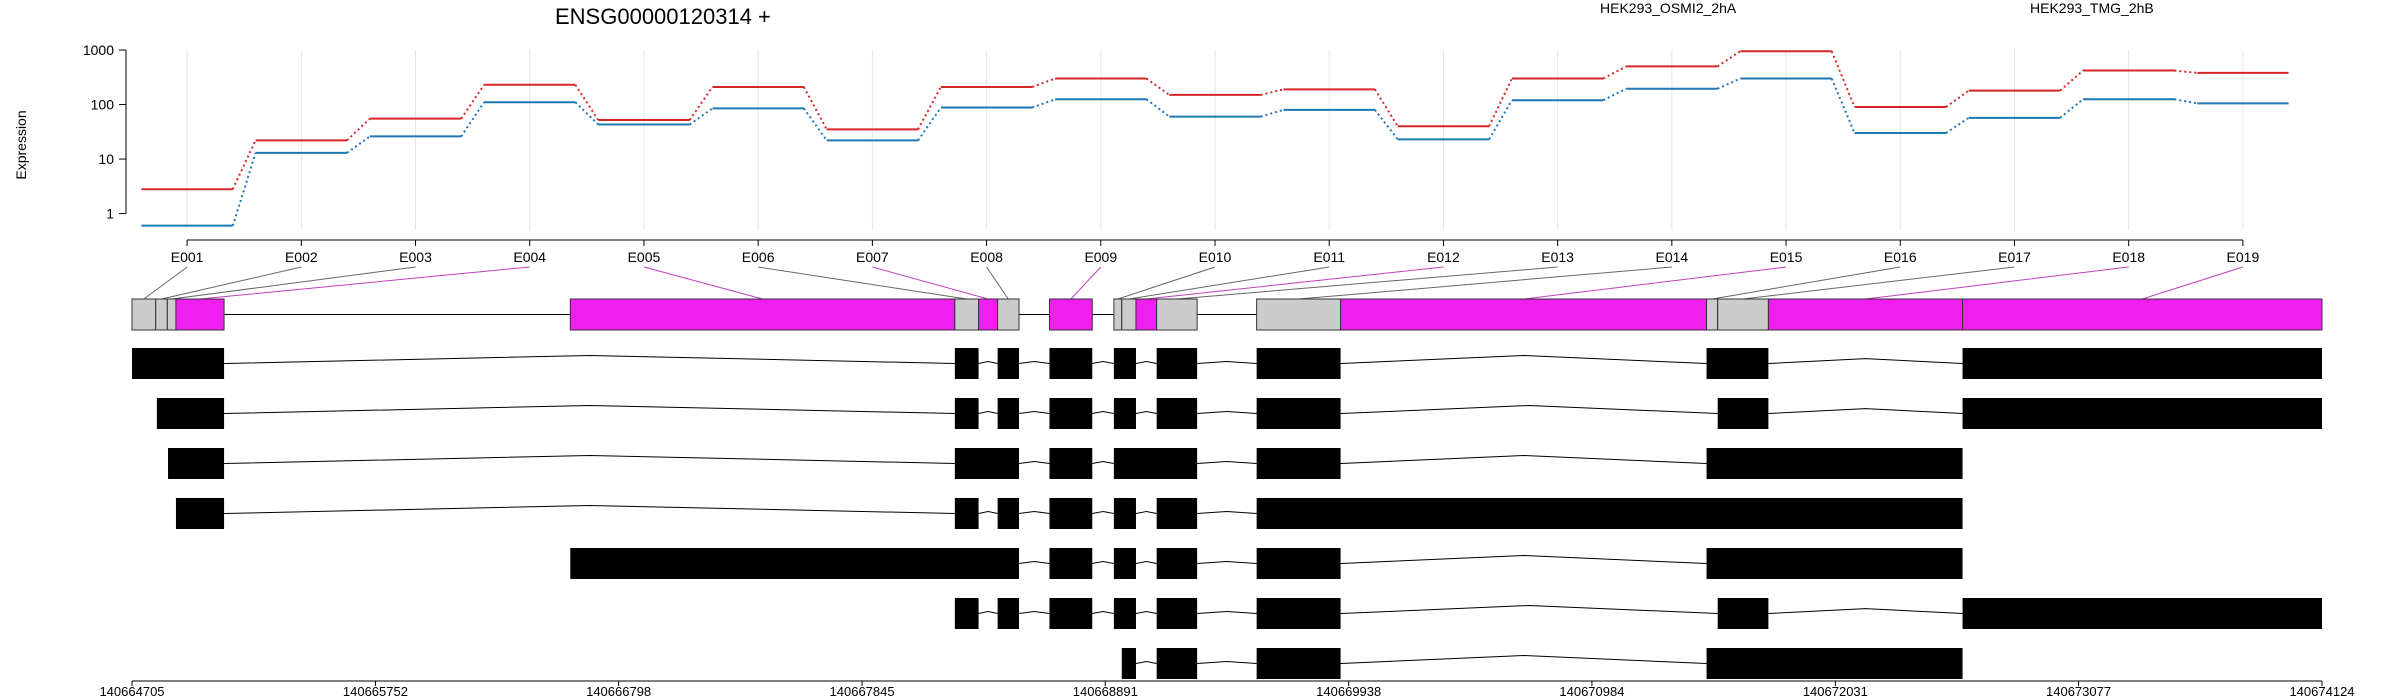  I want to click on x-tick-label: E008, so click(986, 257).